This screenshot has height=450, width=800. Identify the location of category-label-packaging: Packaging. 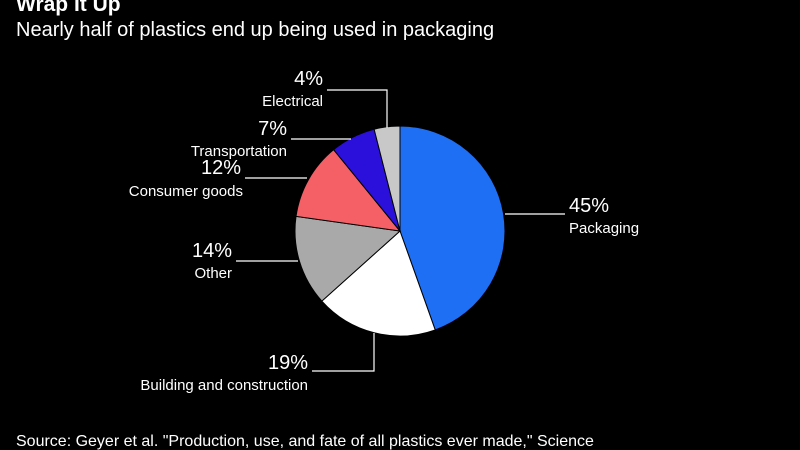
(604, 228).